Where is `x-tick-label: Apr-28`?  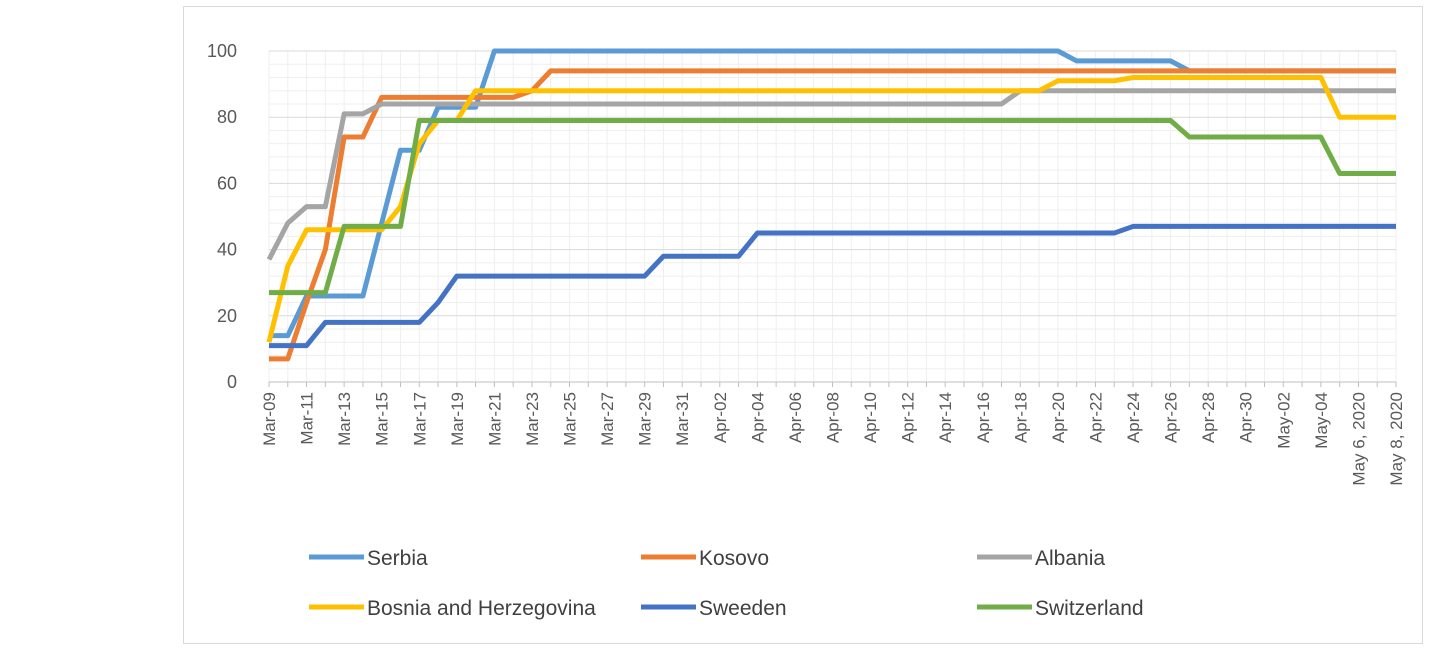 x-tick-label: Apr-28 is located at coordinates (1208, 417).